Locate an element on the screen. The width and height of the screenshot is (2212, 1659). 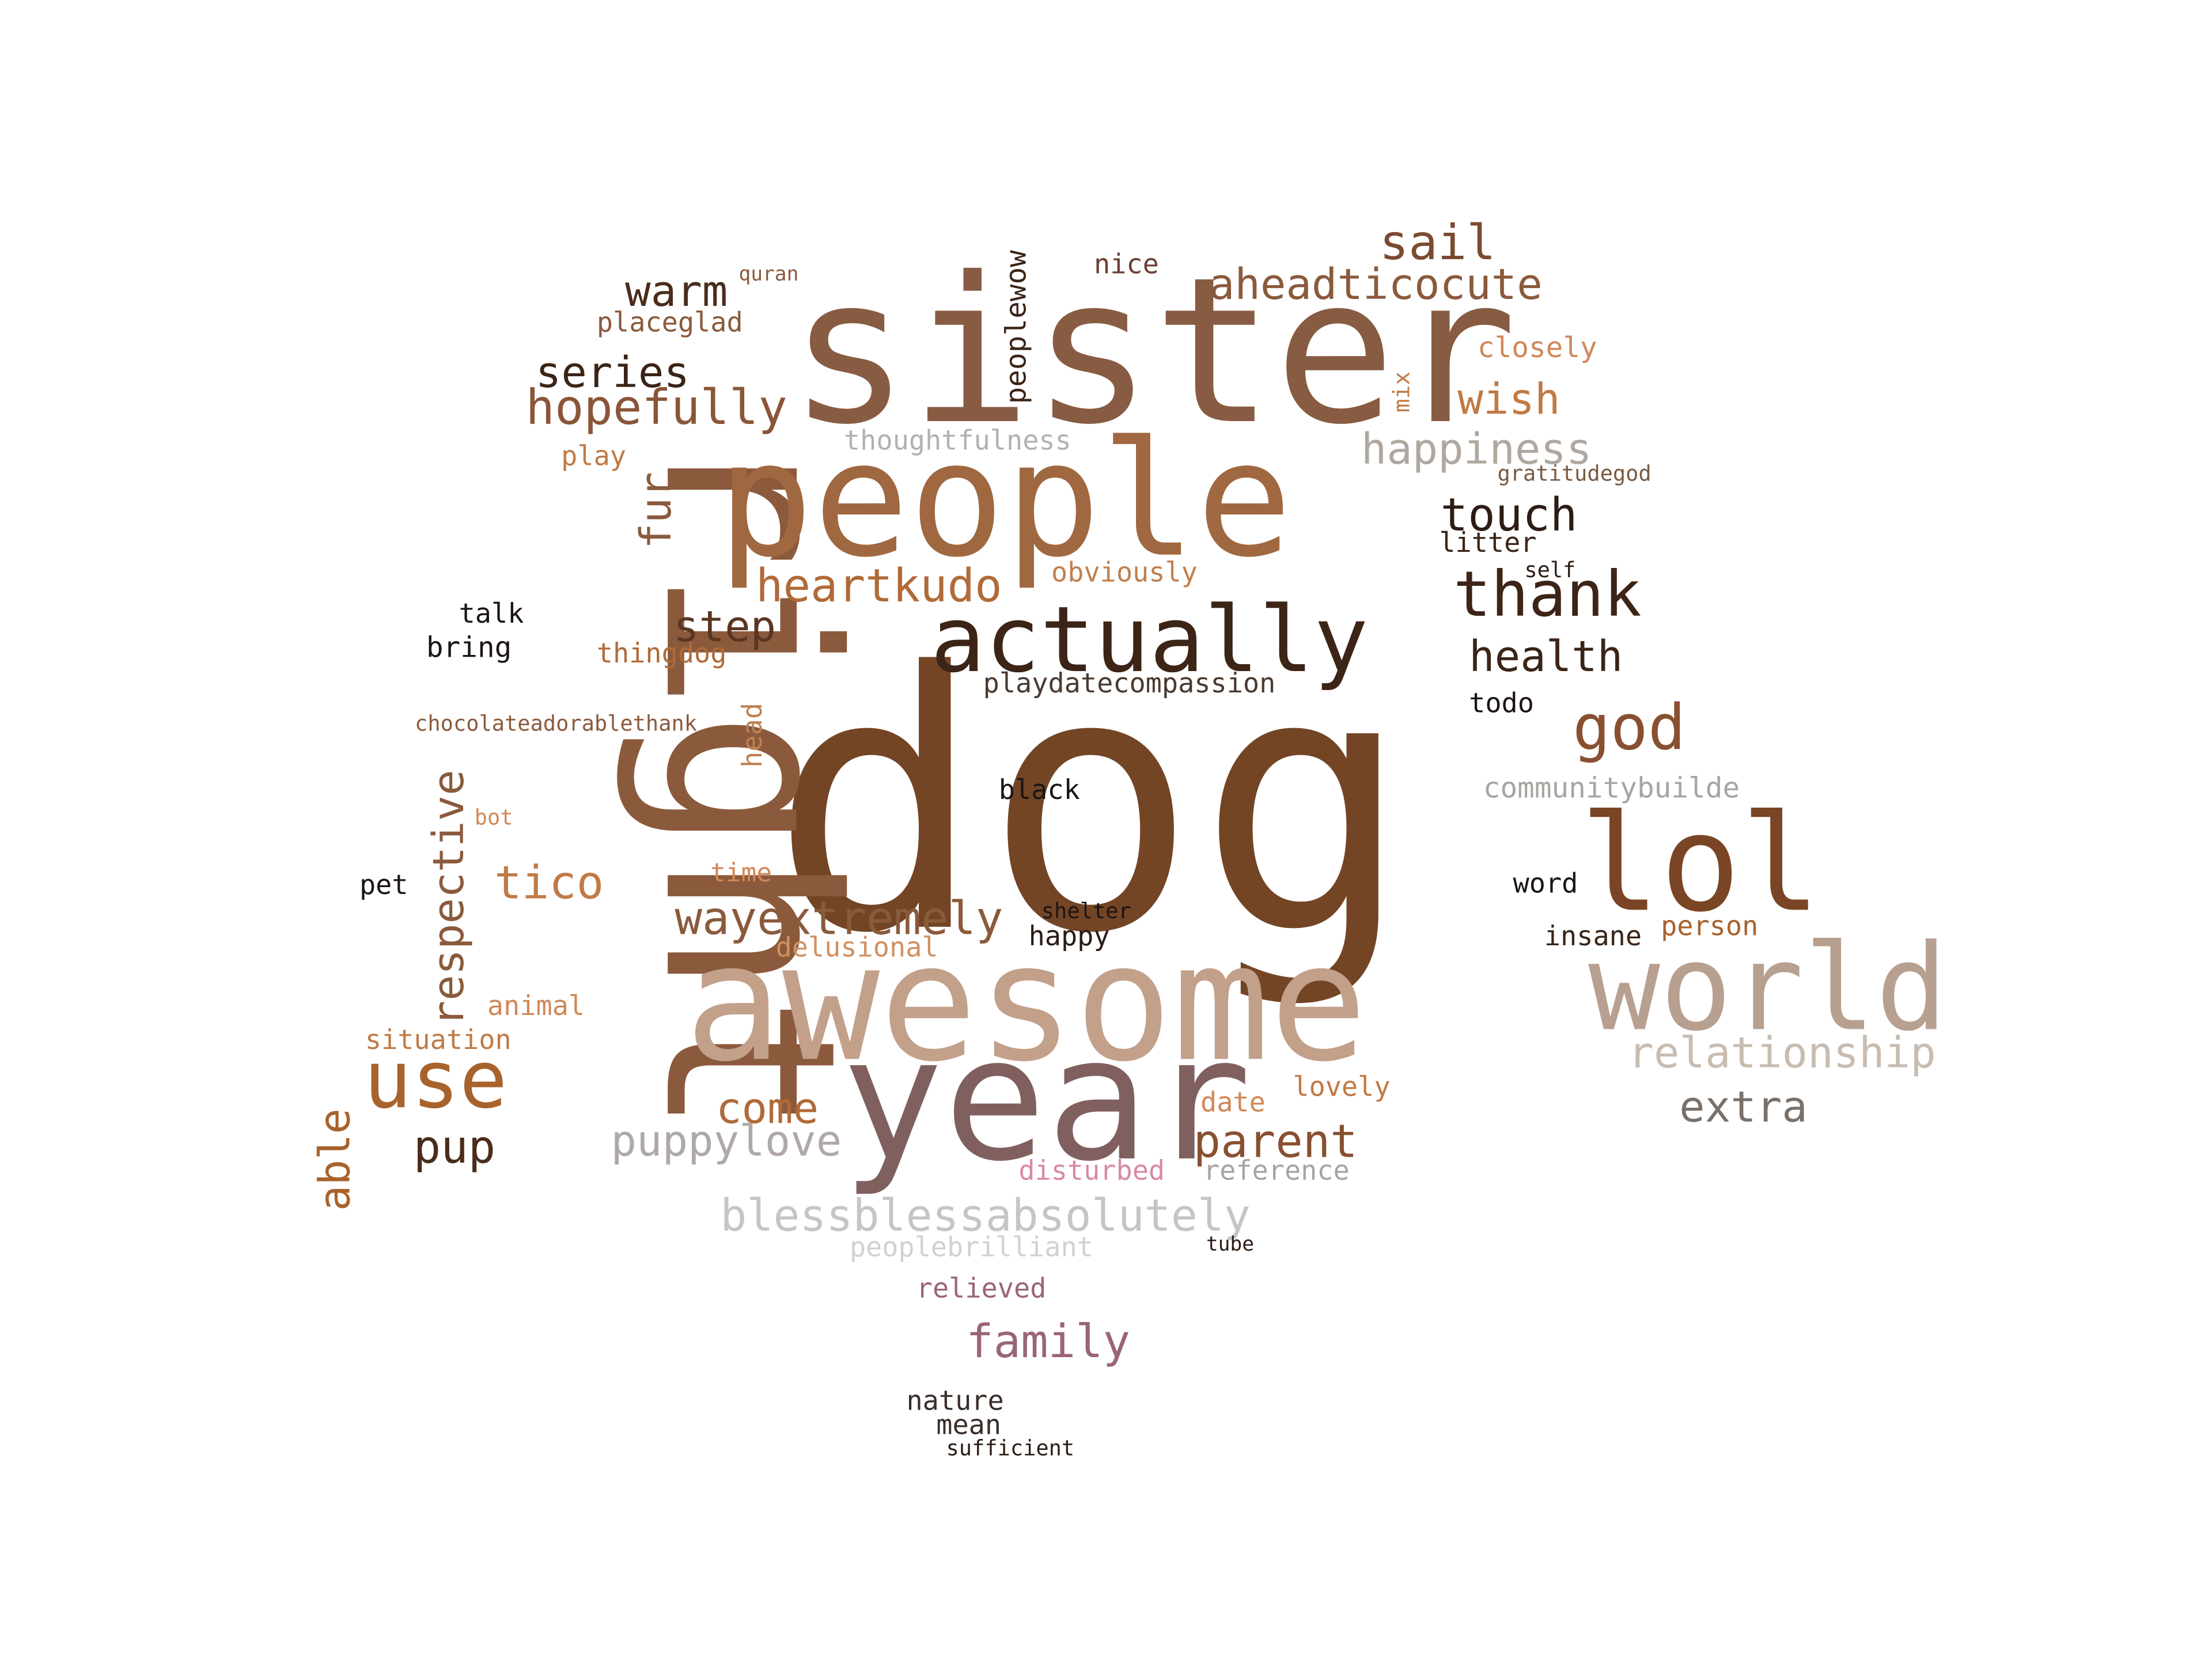
word: relieved is located at coordinates (981, 1289).